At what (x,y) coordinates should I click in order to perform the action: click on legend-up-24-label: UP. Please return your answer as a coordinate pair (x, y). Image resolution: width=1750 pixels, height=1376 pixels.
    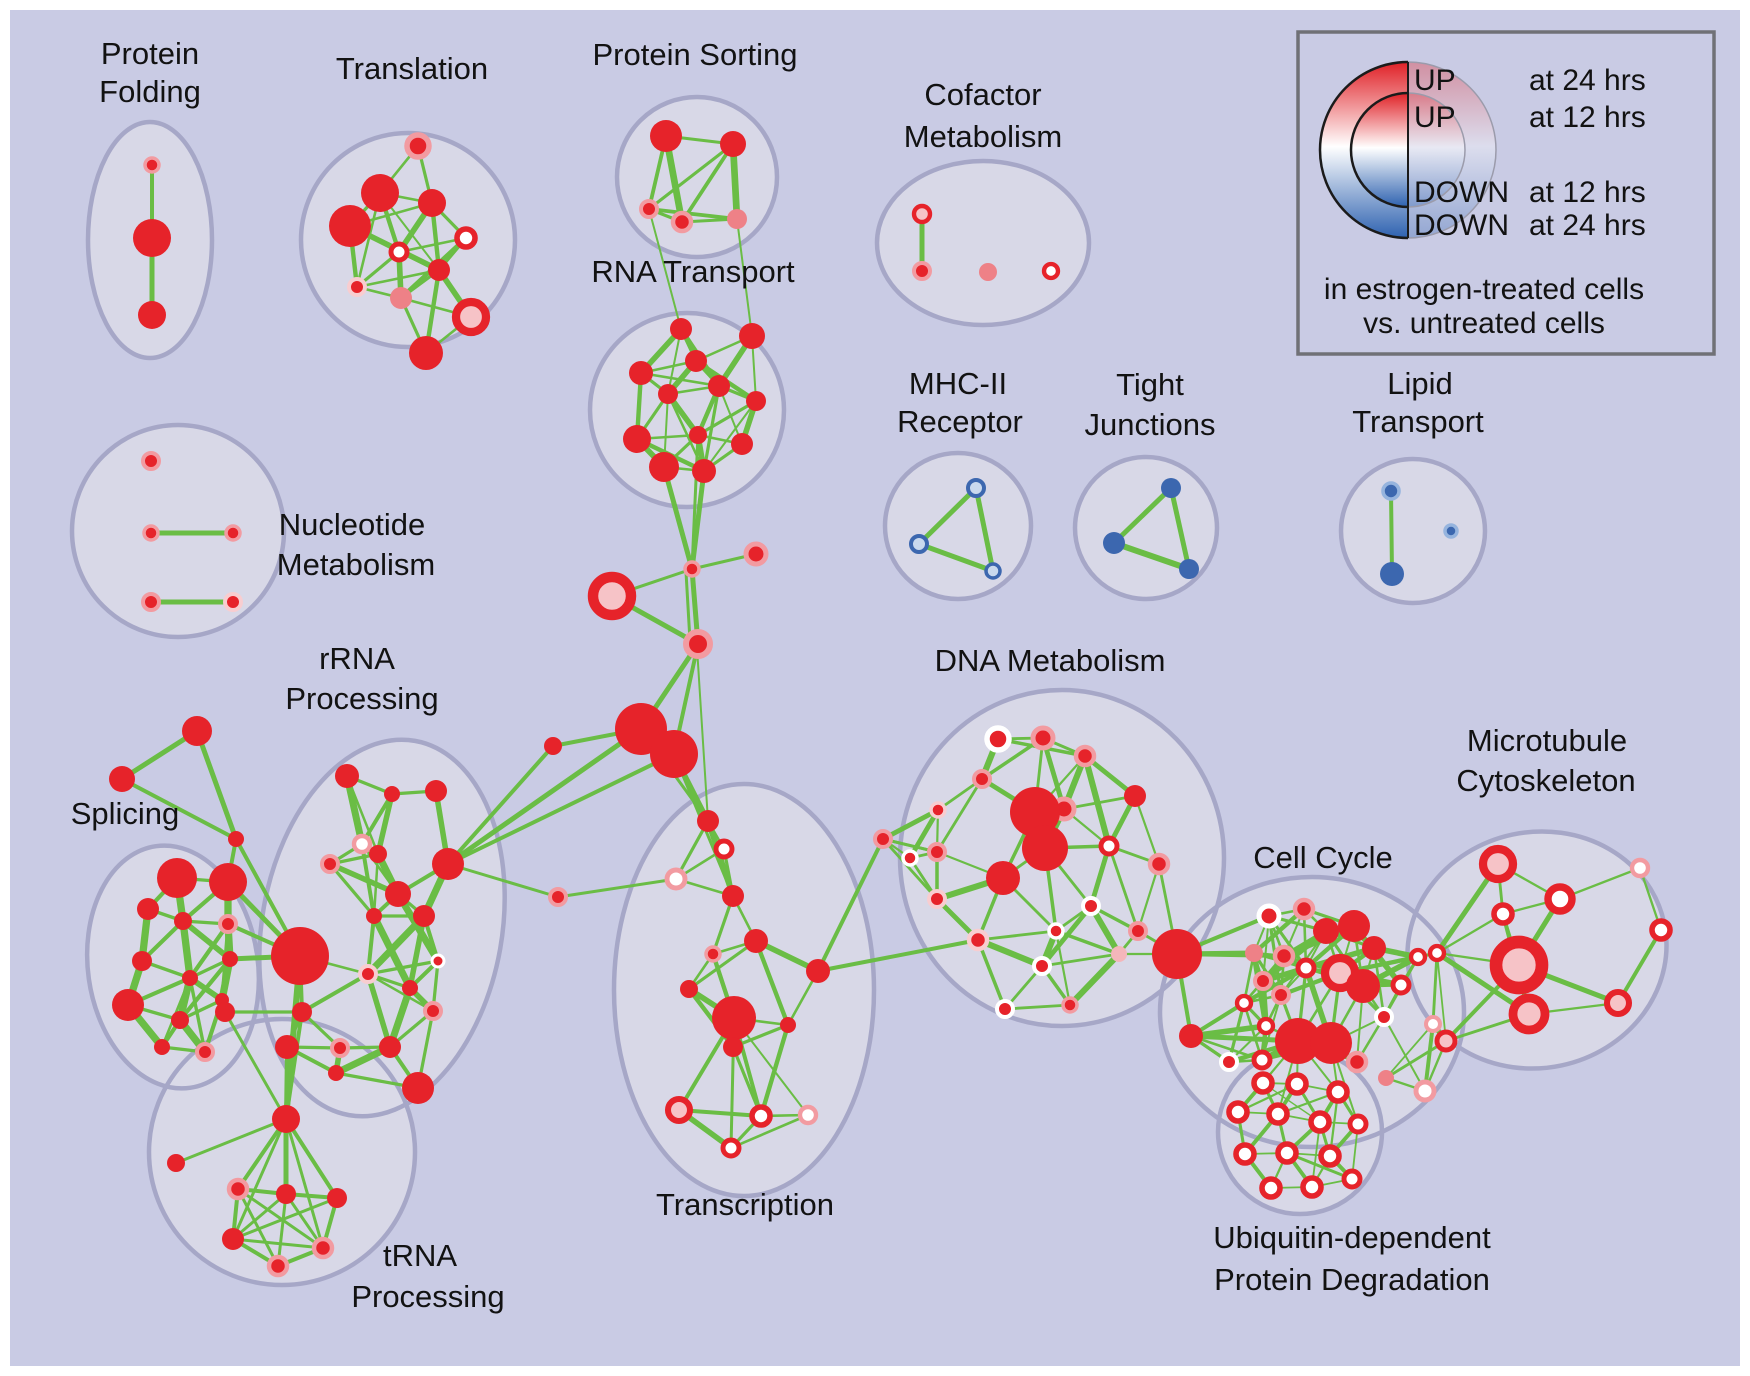
    Looking at the image, I should click on (1435, 80).